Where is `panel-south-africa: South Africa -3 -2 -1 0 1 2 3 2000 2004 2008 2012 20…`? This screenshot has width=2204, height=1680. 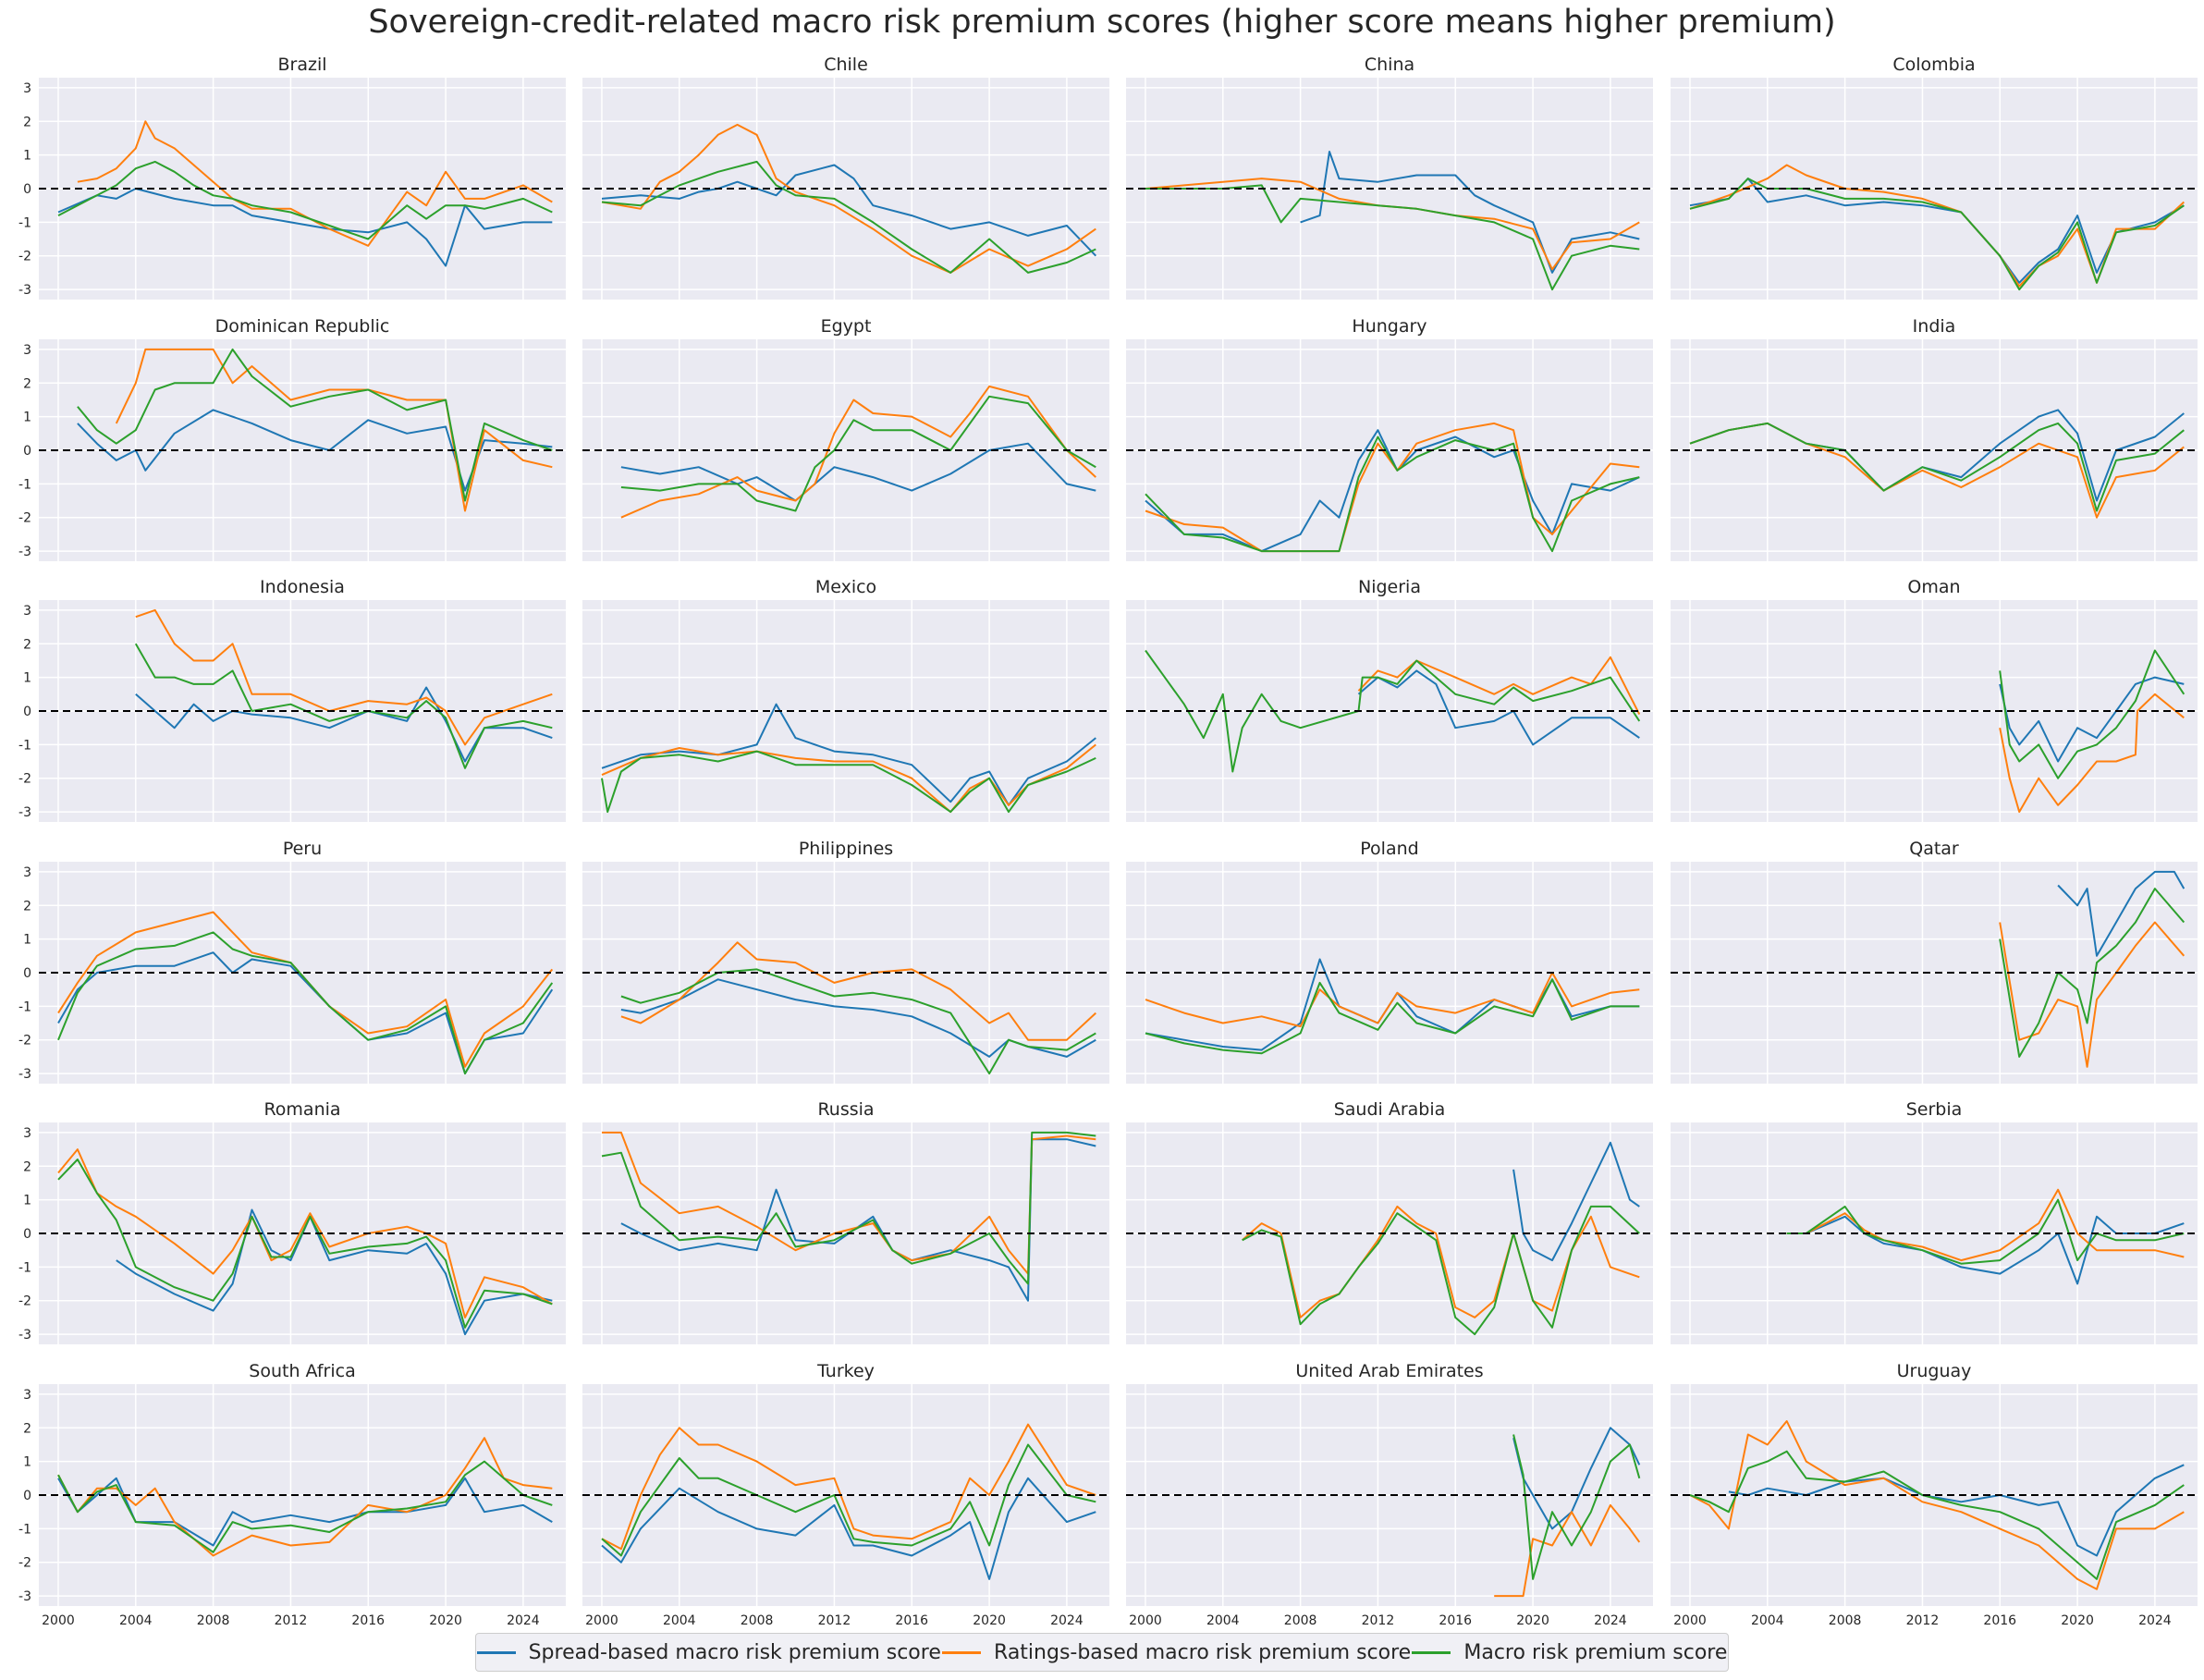
panel-south-africa: South Africa -3 -2 -1 0 1 2 3 2000 2004 2008 2012 20… is located at coordinates (292, 1494).